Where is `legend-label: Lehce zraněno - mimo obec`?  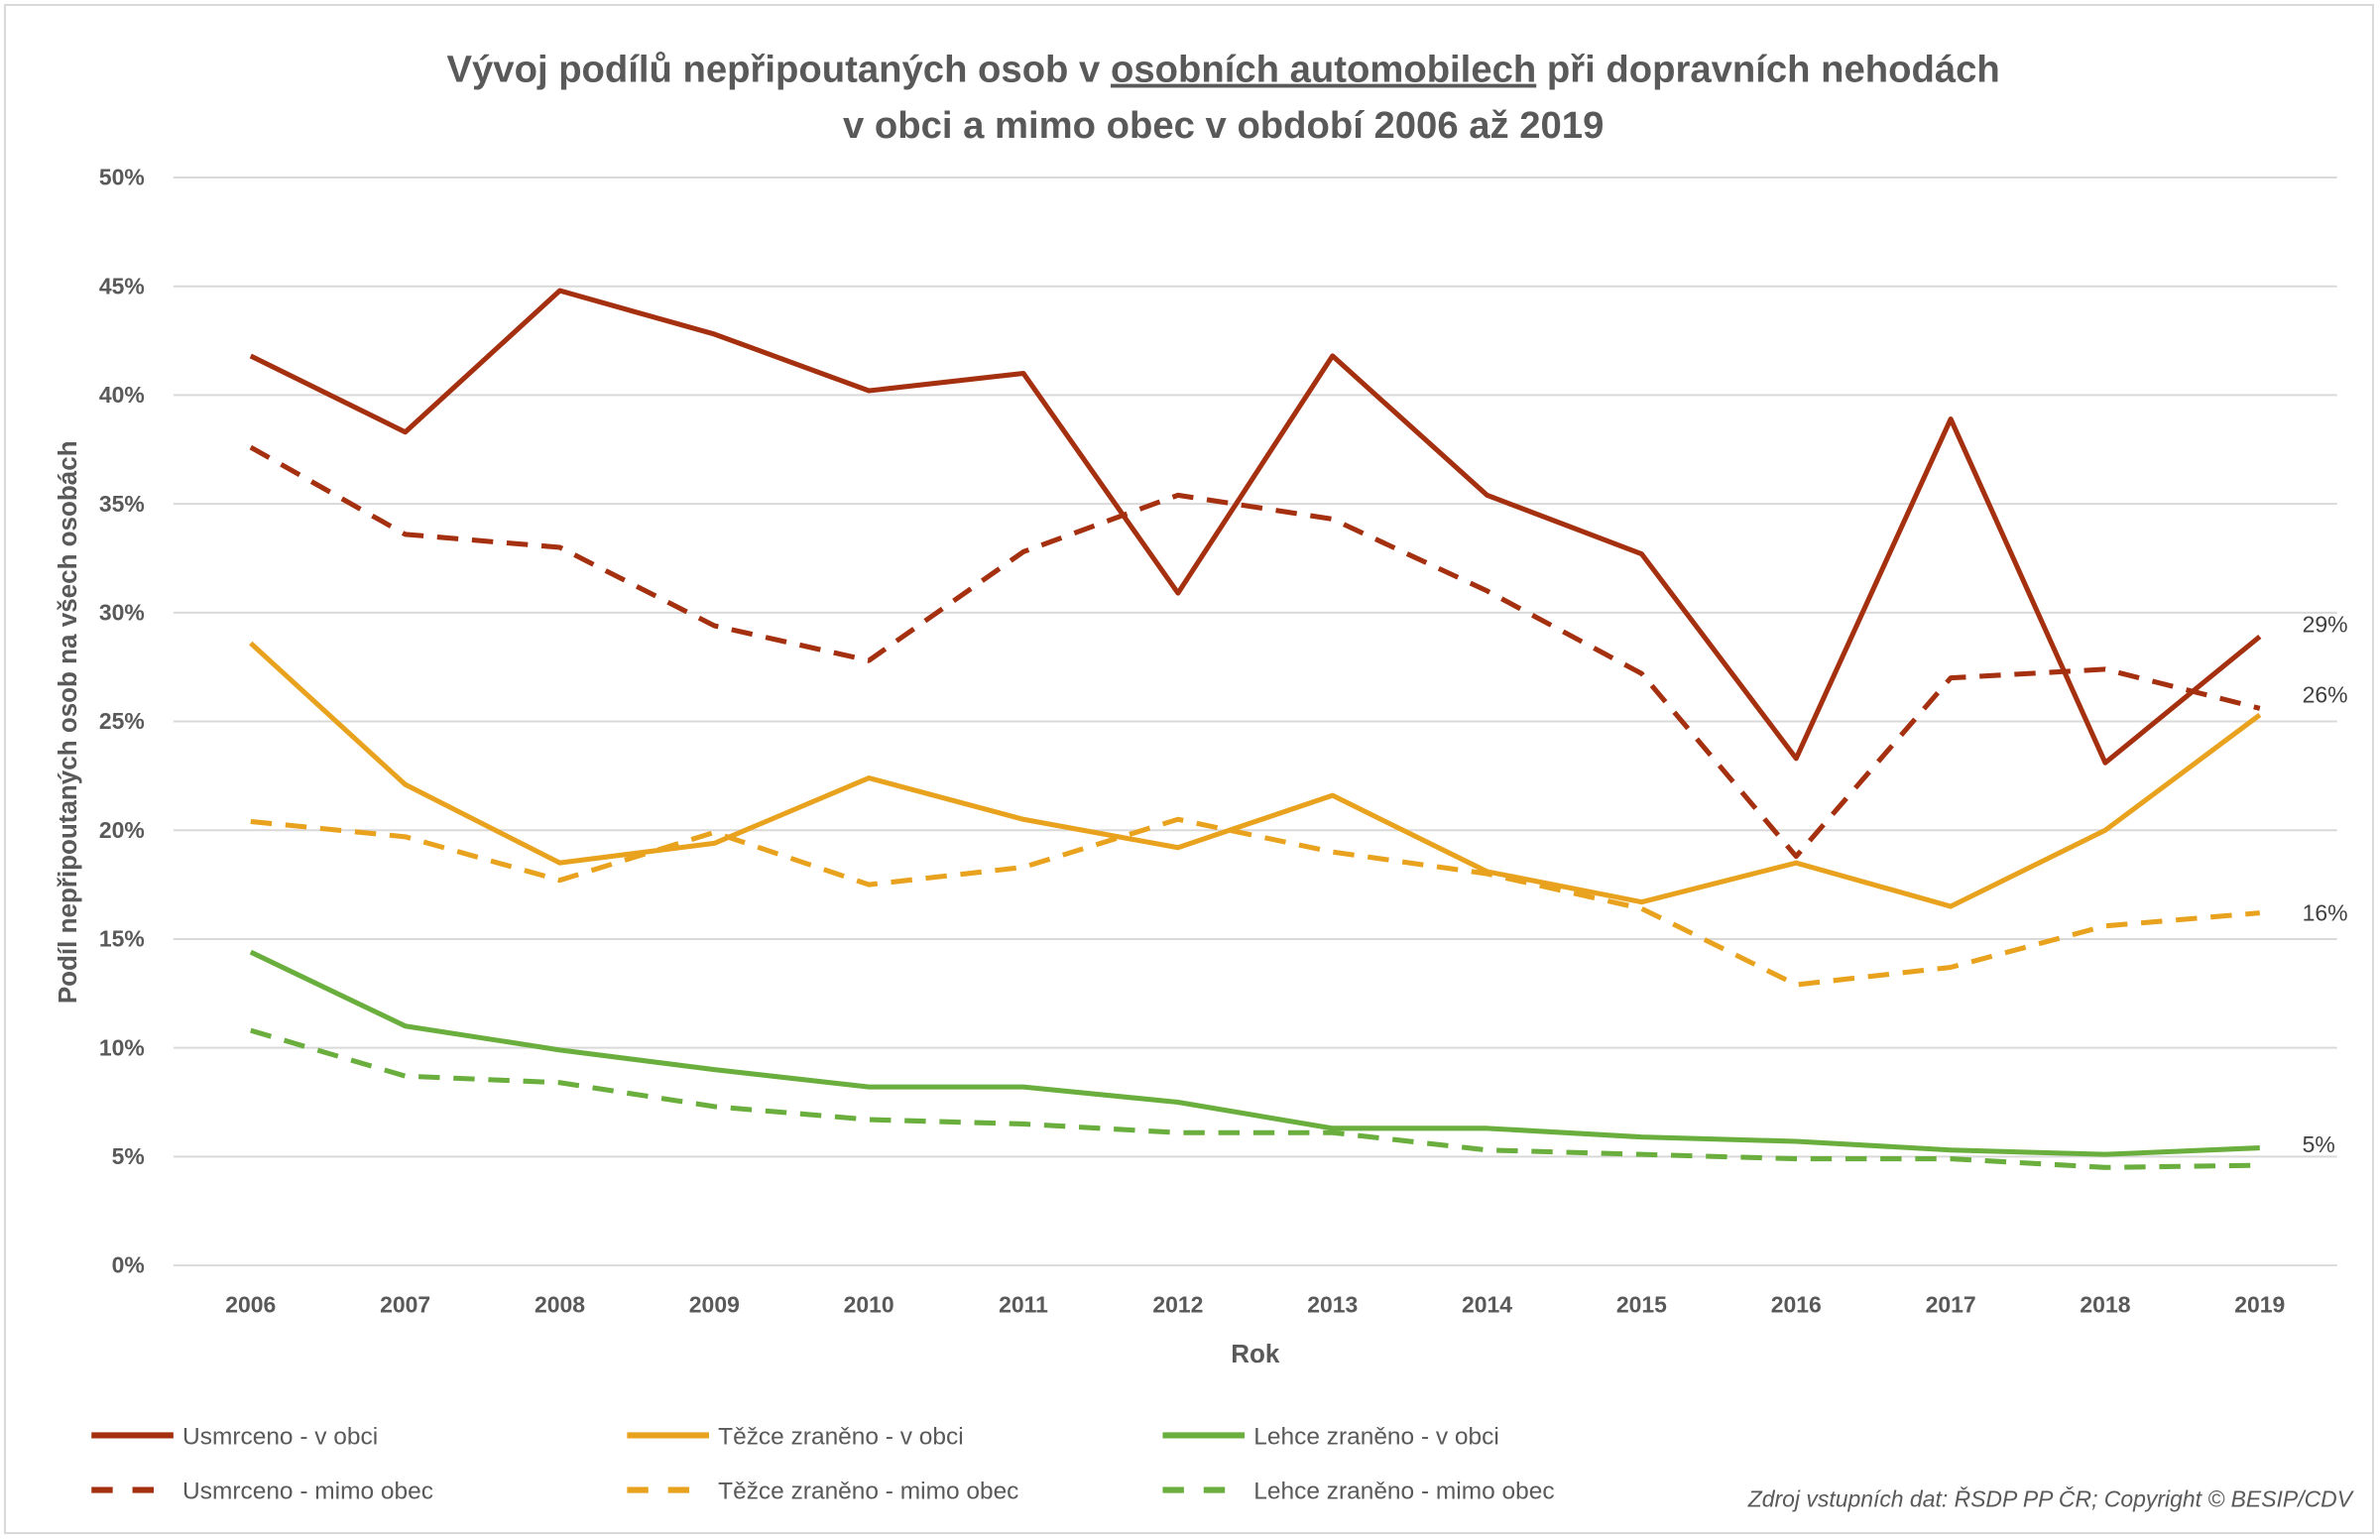 legend-label: Lehce zraněno - mimo obec is located at coordinates (1403, 1492).